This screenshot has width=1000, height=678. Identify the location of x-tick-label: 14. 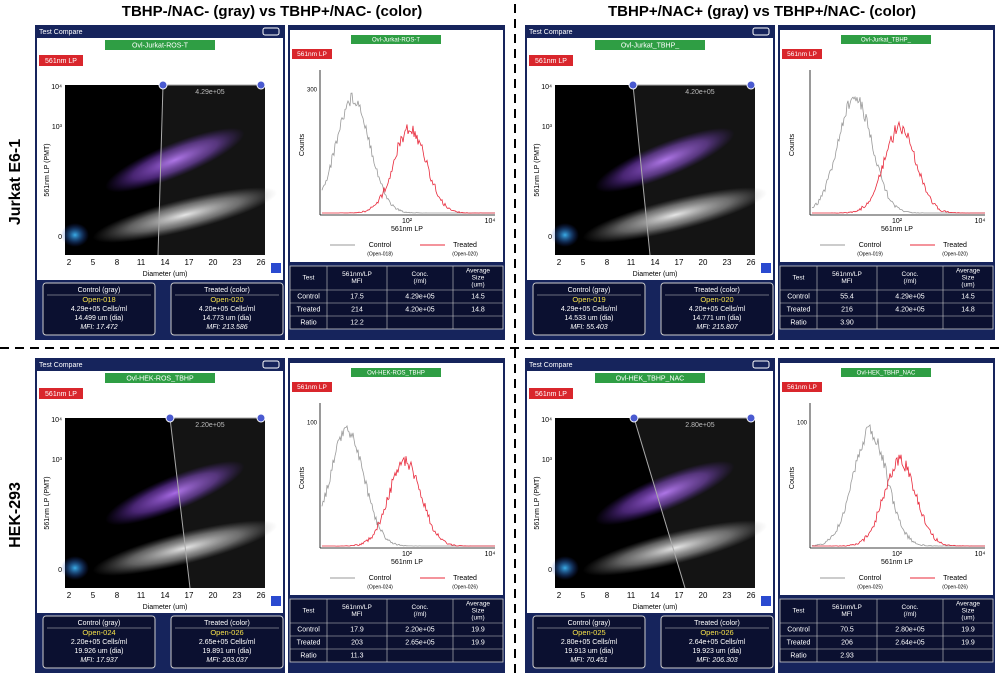
(655, 262).